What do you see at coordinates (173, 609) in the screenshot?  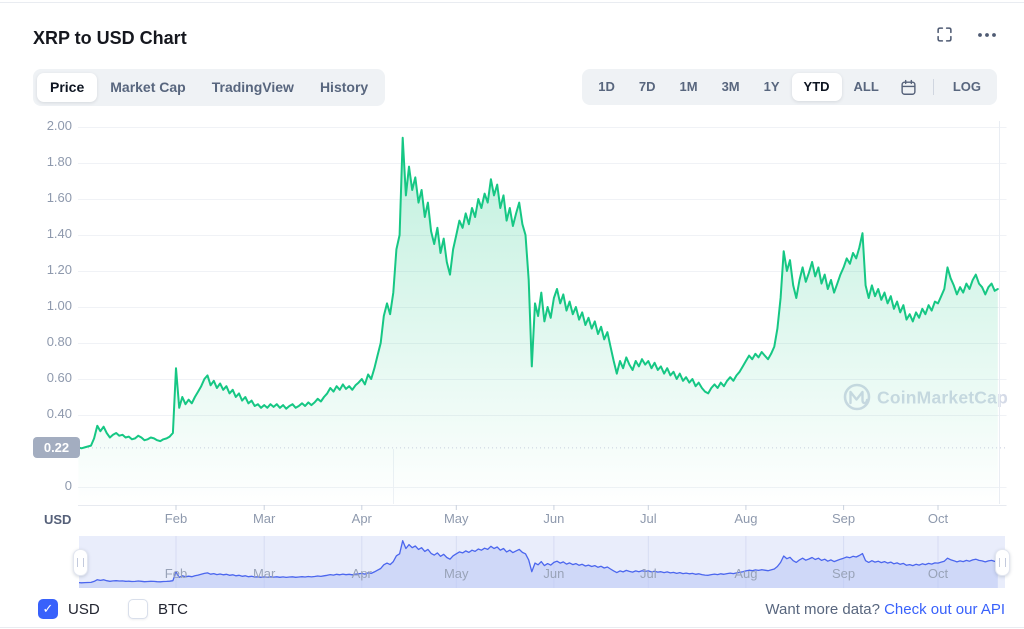 I see `btc-label: BTC` at bounding box center [173, 609].